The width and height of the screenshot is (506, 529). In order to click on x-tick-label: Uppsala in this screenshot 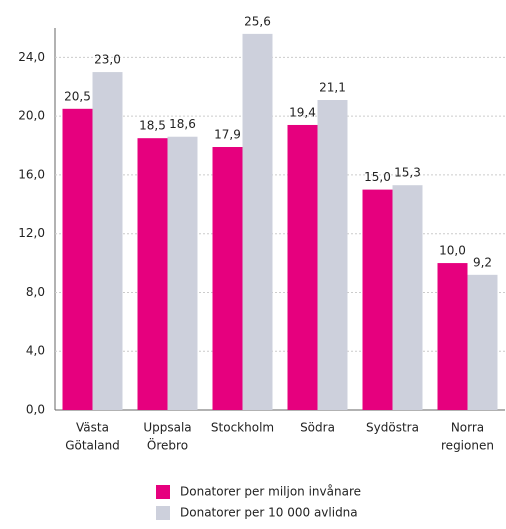, I will do `click(167, 428)`.